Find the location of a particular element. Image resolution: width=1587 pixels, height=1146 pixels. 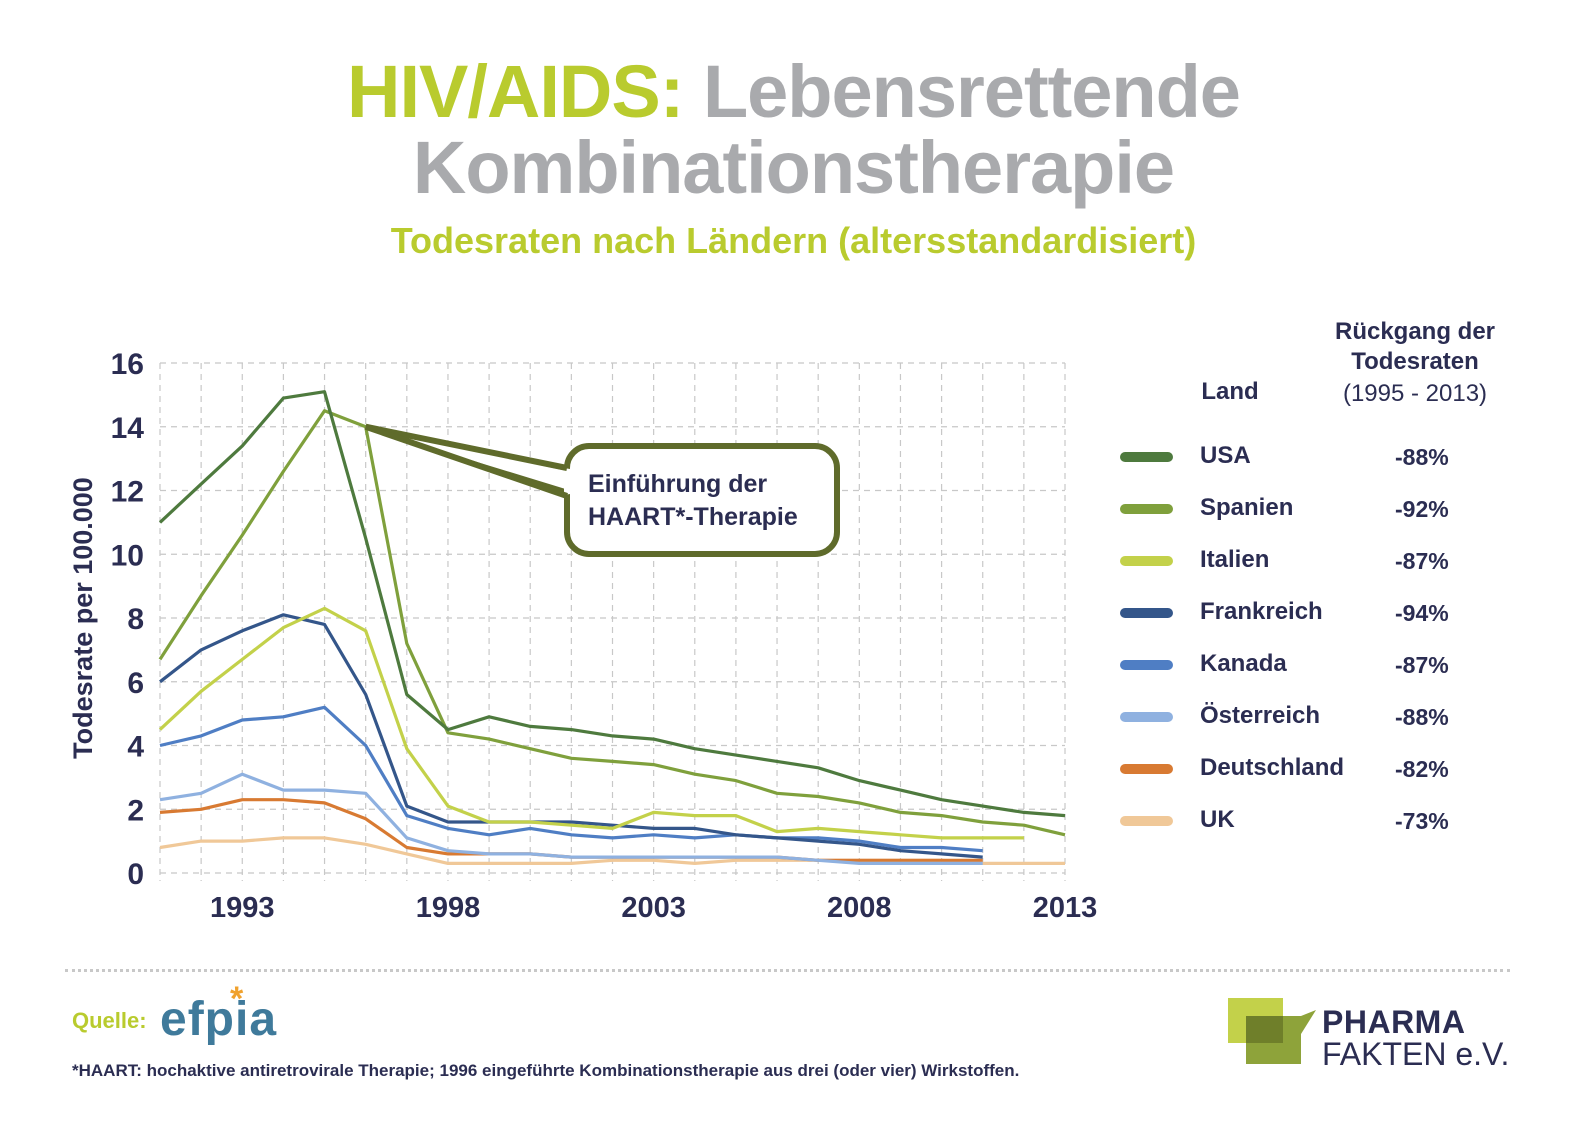

series-line-frankreich is located at coordinates (571, 736).